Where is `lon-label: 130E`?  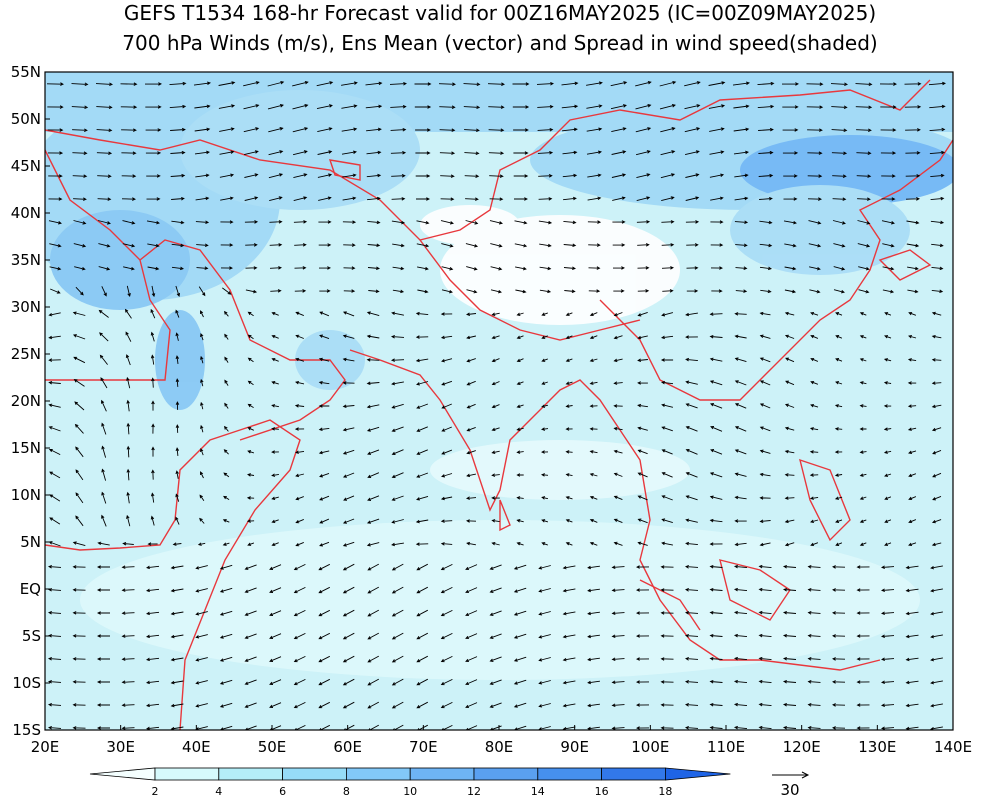 lon-label: 130E is located at coordinates (877, 747).